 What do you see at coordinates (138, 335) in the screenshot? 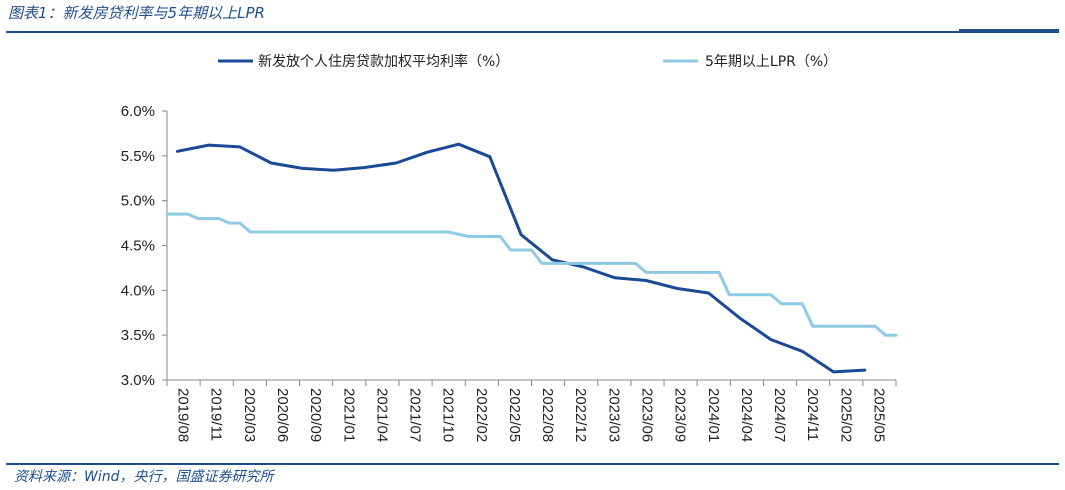
I see `y-tick-label: 3.5%` at bounding box center [138, 335].